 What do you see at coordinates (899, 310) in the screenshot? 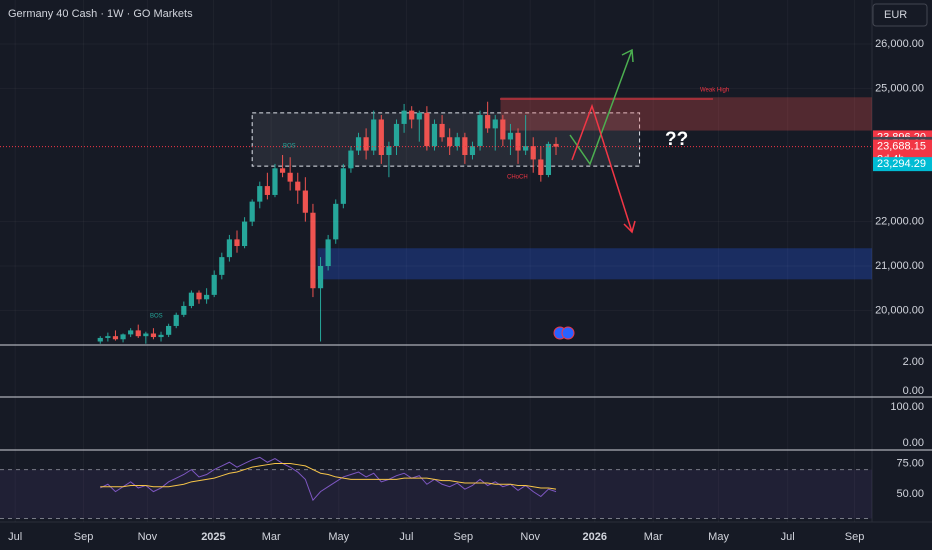
I see `y-tick-label: 20,000.00` at bounding box center [899, 310].